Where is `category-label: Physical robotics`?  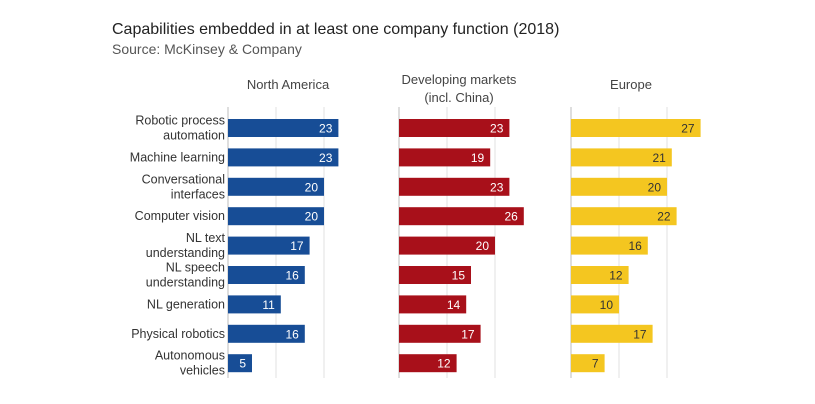
category-label: Physical robotics is located at coordinates (178, 334).